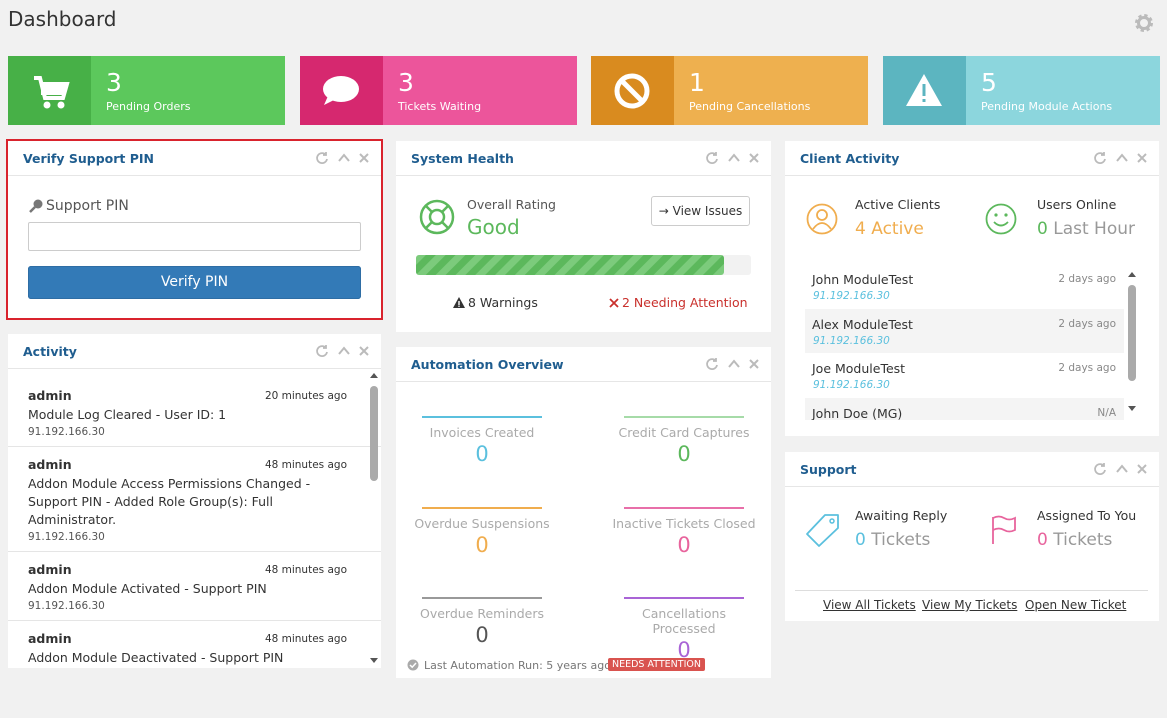 Image resolution: width=1167 pixels, height=718 pixels. What do you see at coordinates (863, 279) in the screenshot?
I see `client-name: John ModuleTest` at bounding box center [863, 279].